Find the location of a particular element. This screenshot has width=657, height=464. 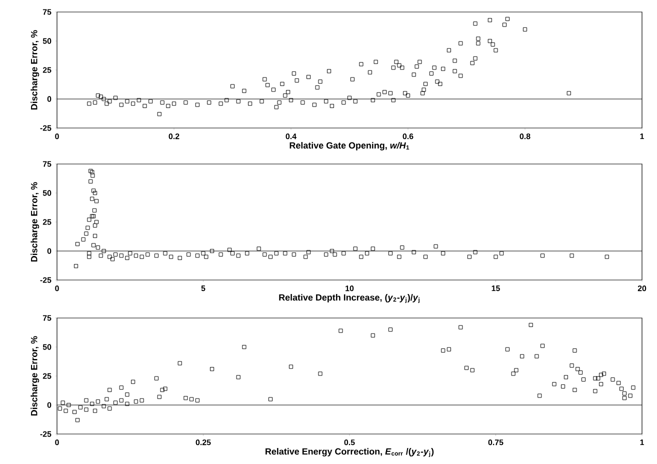

text: Relative Energy Correction, E$_{corr}$ /(y$_{2}$-y$_{j}$) is located at coordinates (350, 452).